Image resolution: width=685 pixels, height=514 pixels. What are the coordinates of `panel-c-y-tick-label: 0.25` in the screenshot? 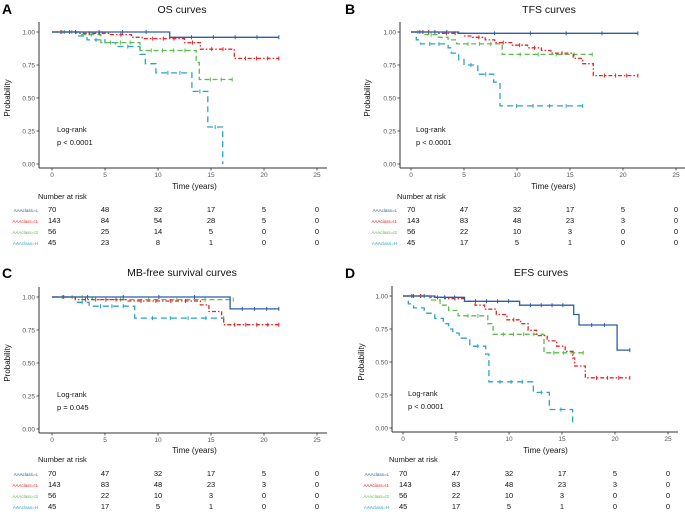 It's located at (28, 396).